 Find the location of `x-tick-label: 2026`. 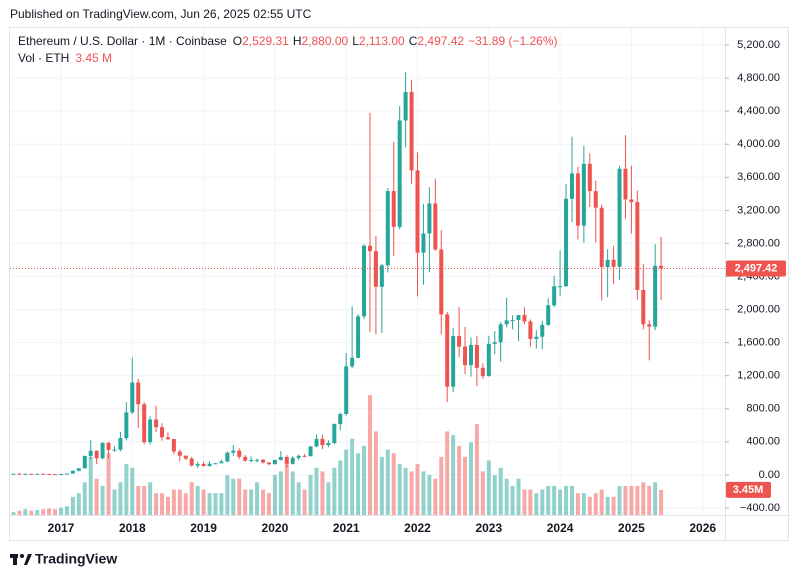

x-tick-label: 2026 is located at coordinates (702, 528).